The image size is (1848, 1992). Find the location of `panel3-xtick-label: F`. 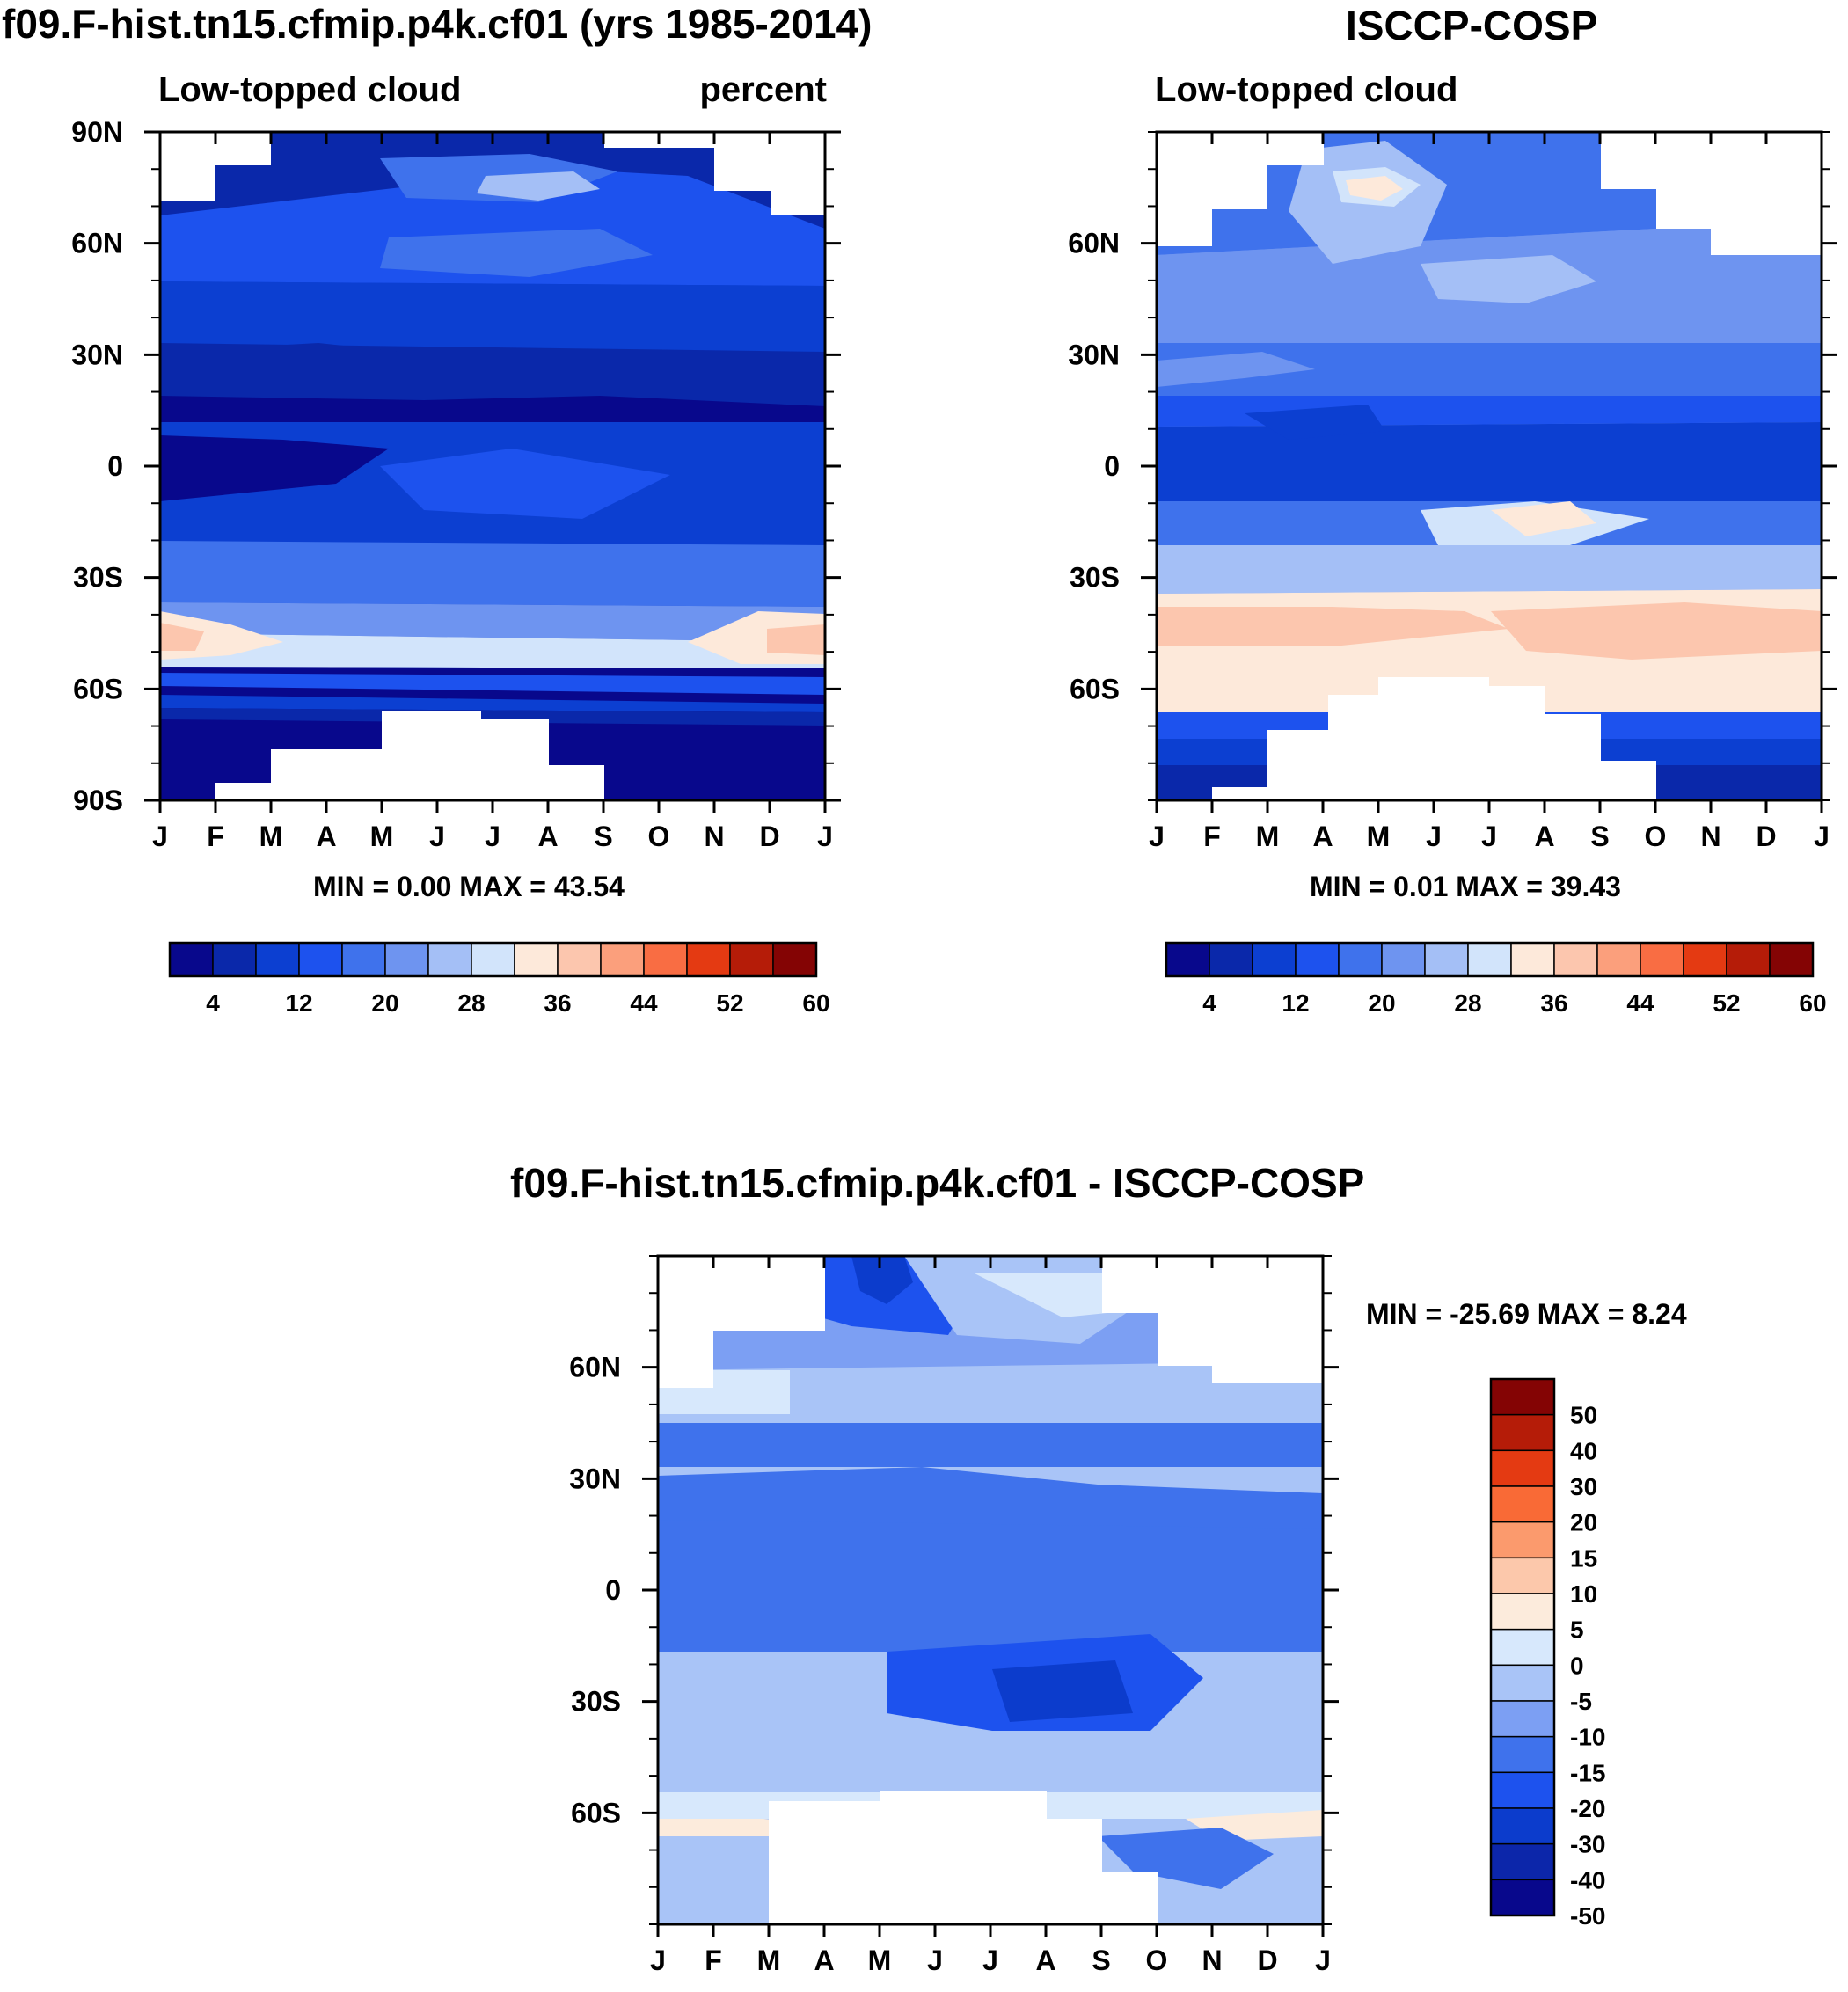

panel3-xtick-label: F is located at coordinates (713, 1960).